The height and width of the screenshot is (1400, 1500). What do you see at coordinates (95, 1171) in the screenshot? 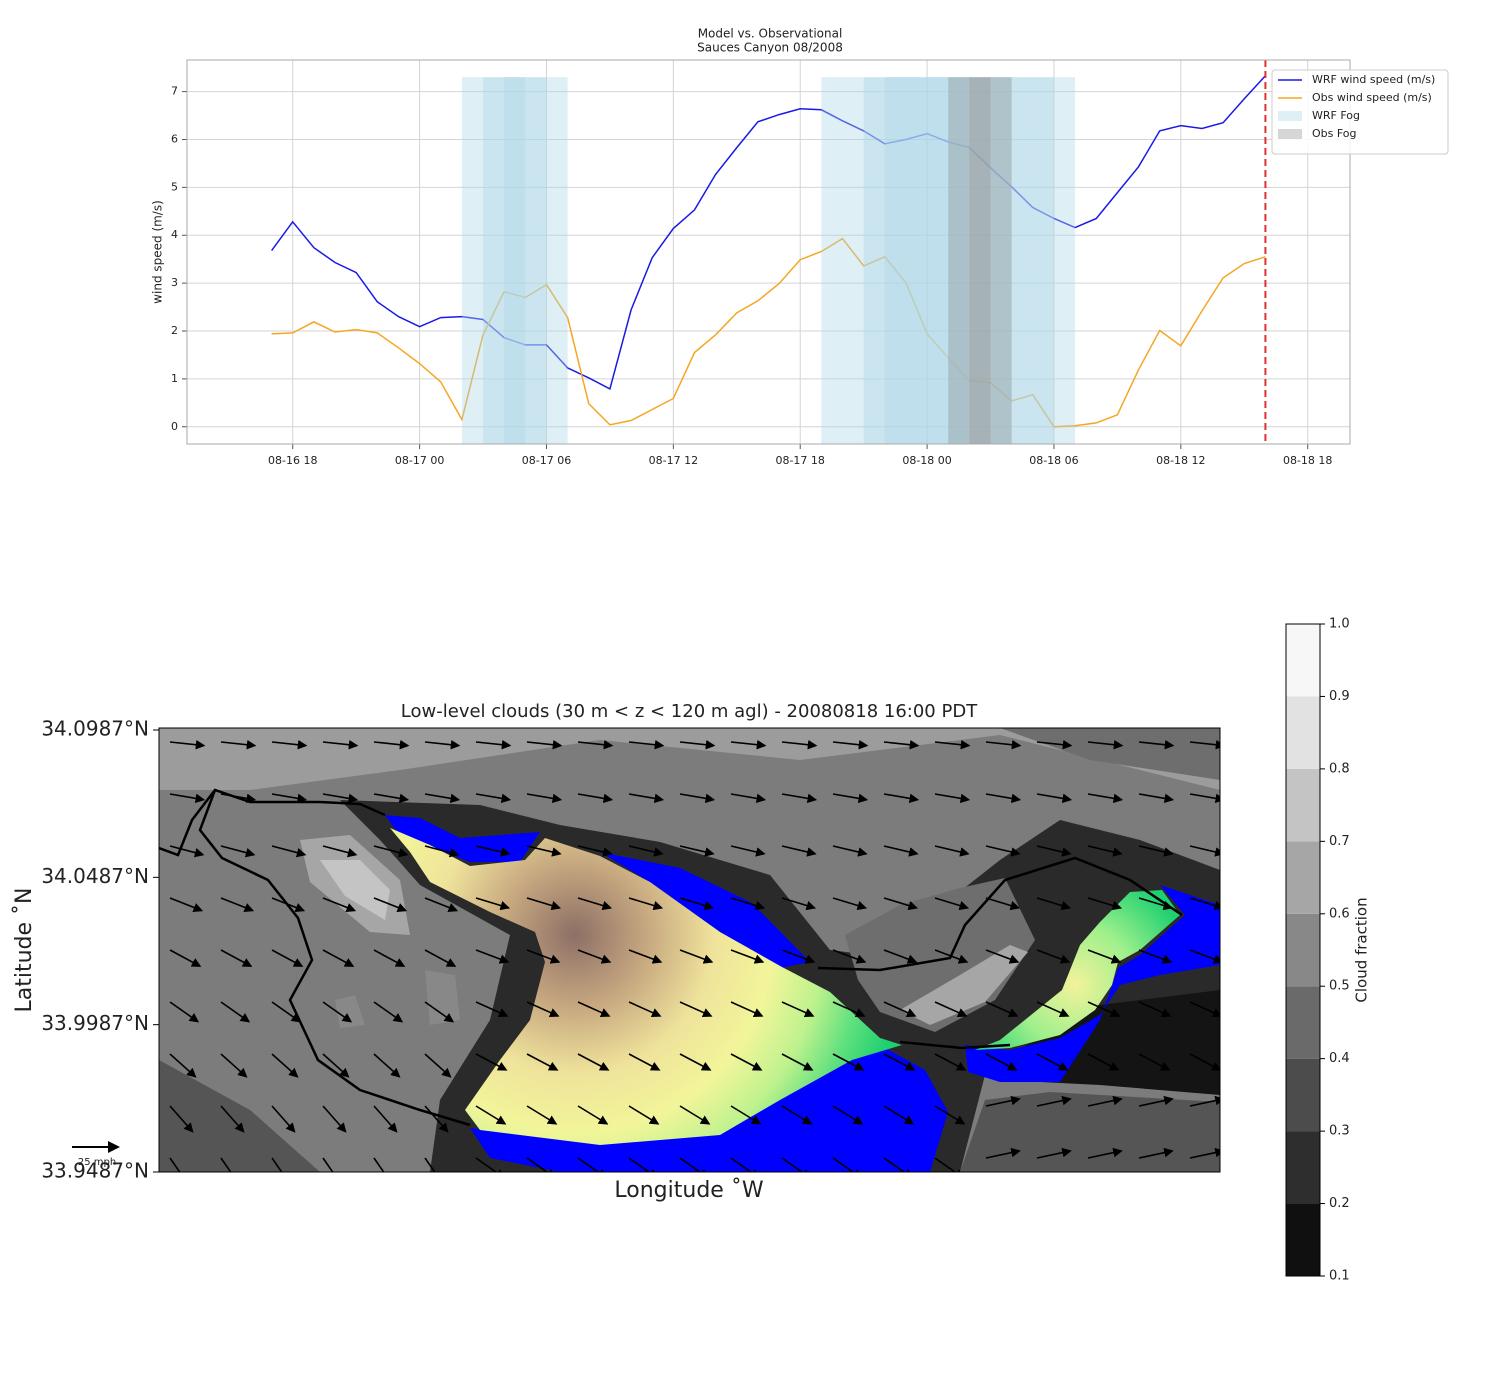
I see `y-tick-label: 33.9487°N` at bounding box center [95, 1171].